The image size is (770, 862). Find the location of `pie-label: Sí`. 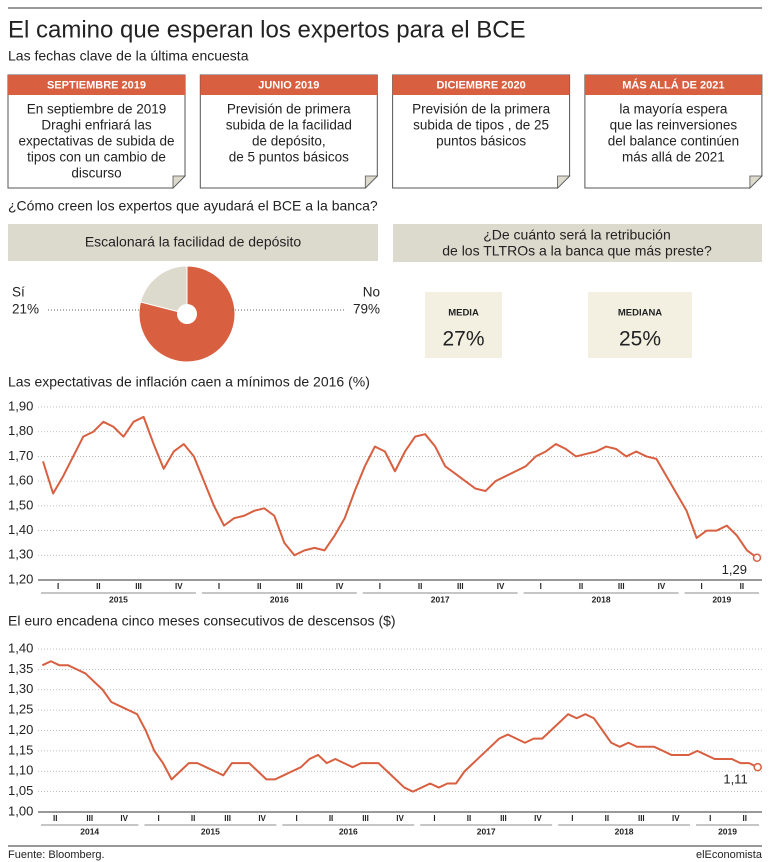

pie-label: Sí is located at coordinates (18, 292).